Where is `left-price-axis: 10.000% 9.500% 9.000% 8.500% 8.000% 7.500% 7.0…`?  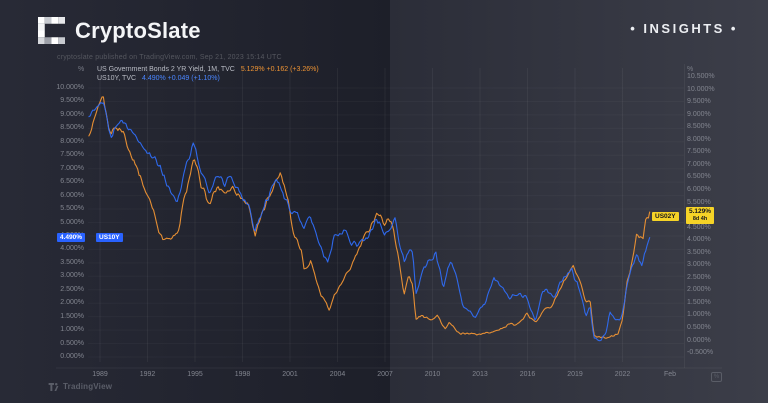
left-price-axis: 10.000% 9.500% 9.000% 8.500% 8.000% 7.500% 7.0… is located at coordinates (69, 201).